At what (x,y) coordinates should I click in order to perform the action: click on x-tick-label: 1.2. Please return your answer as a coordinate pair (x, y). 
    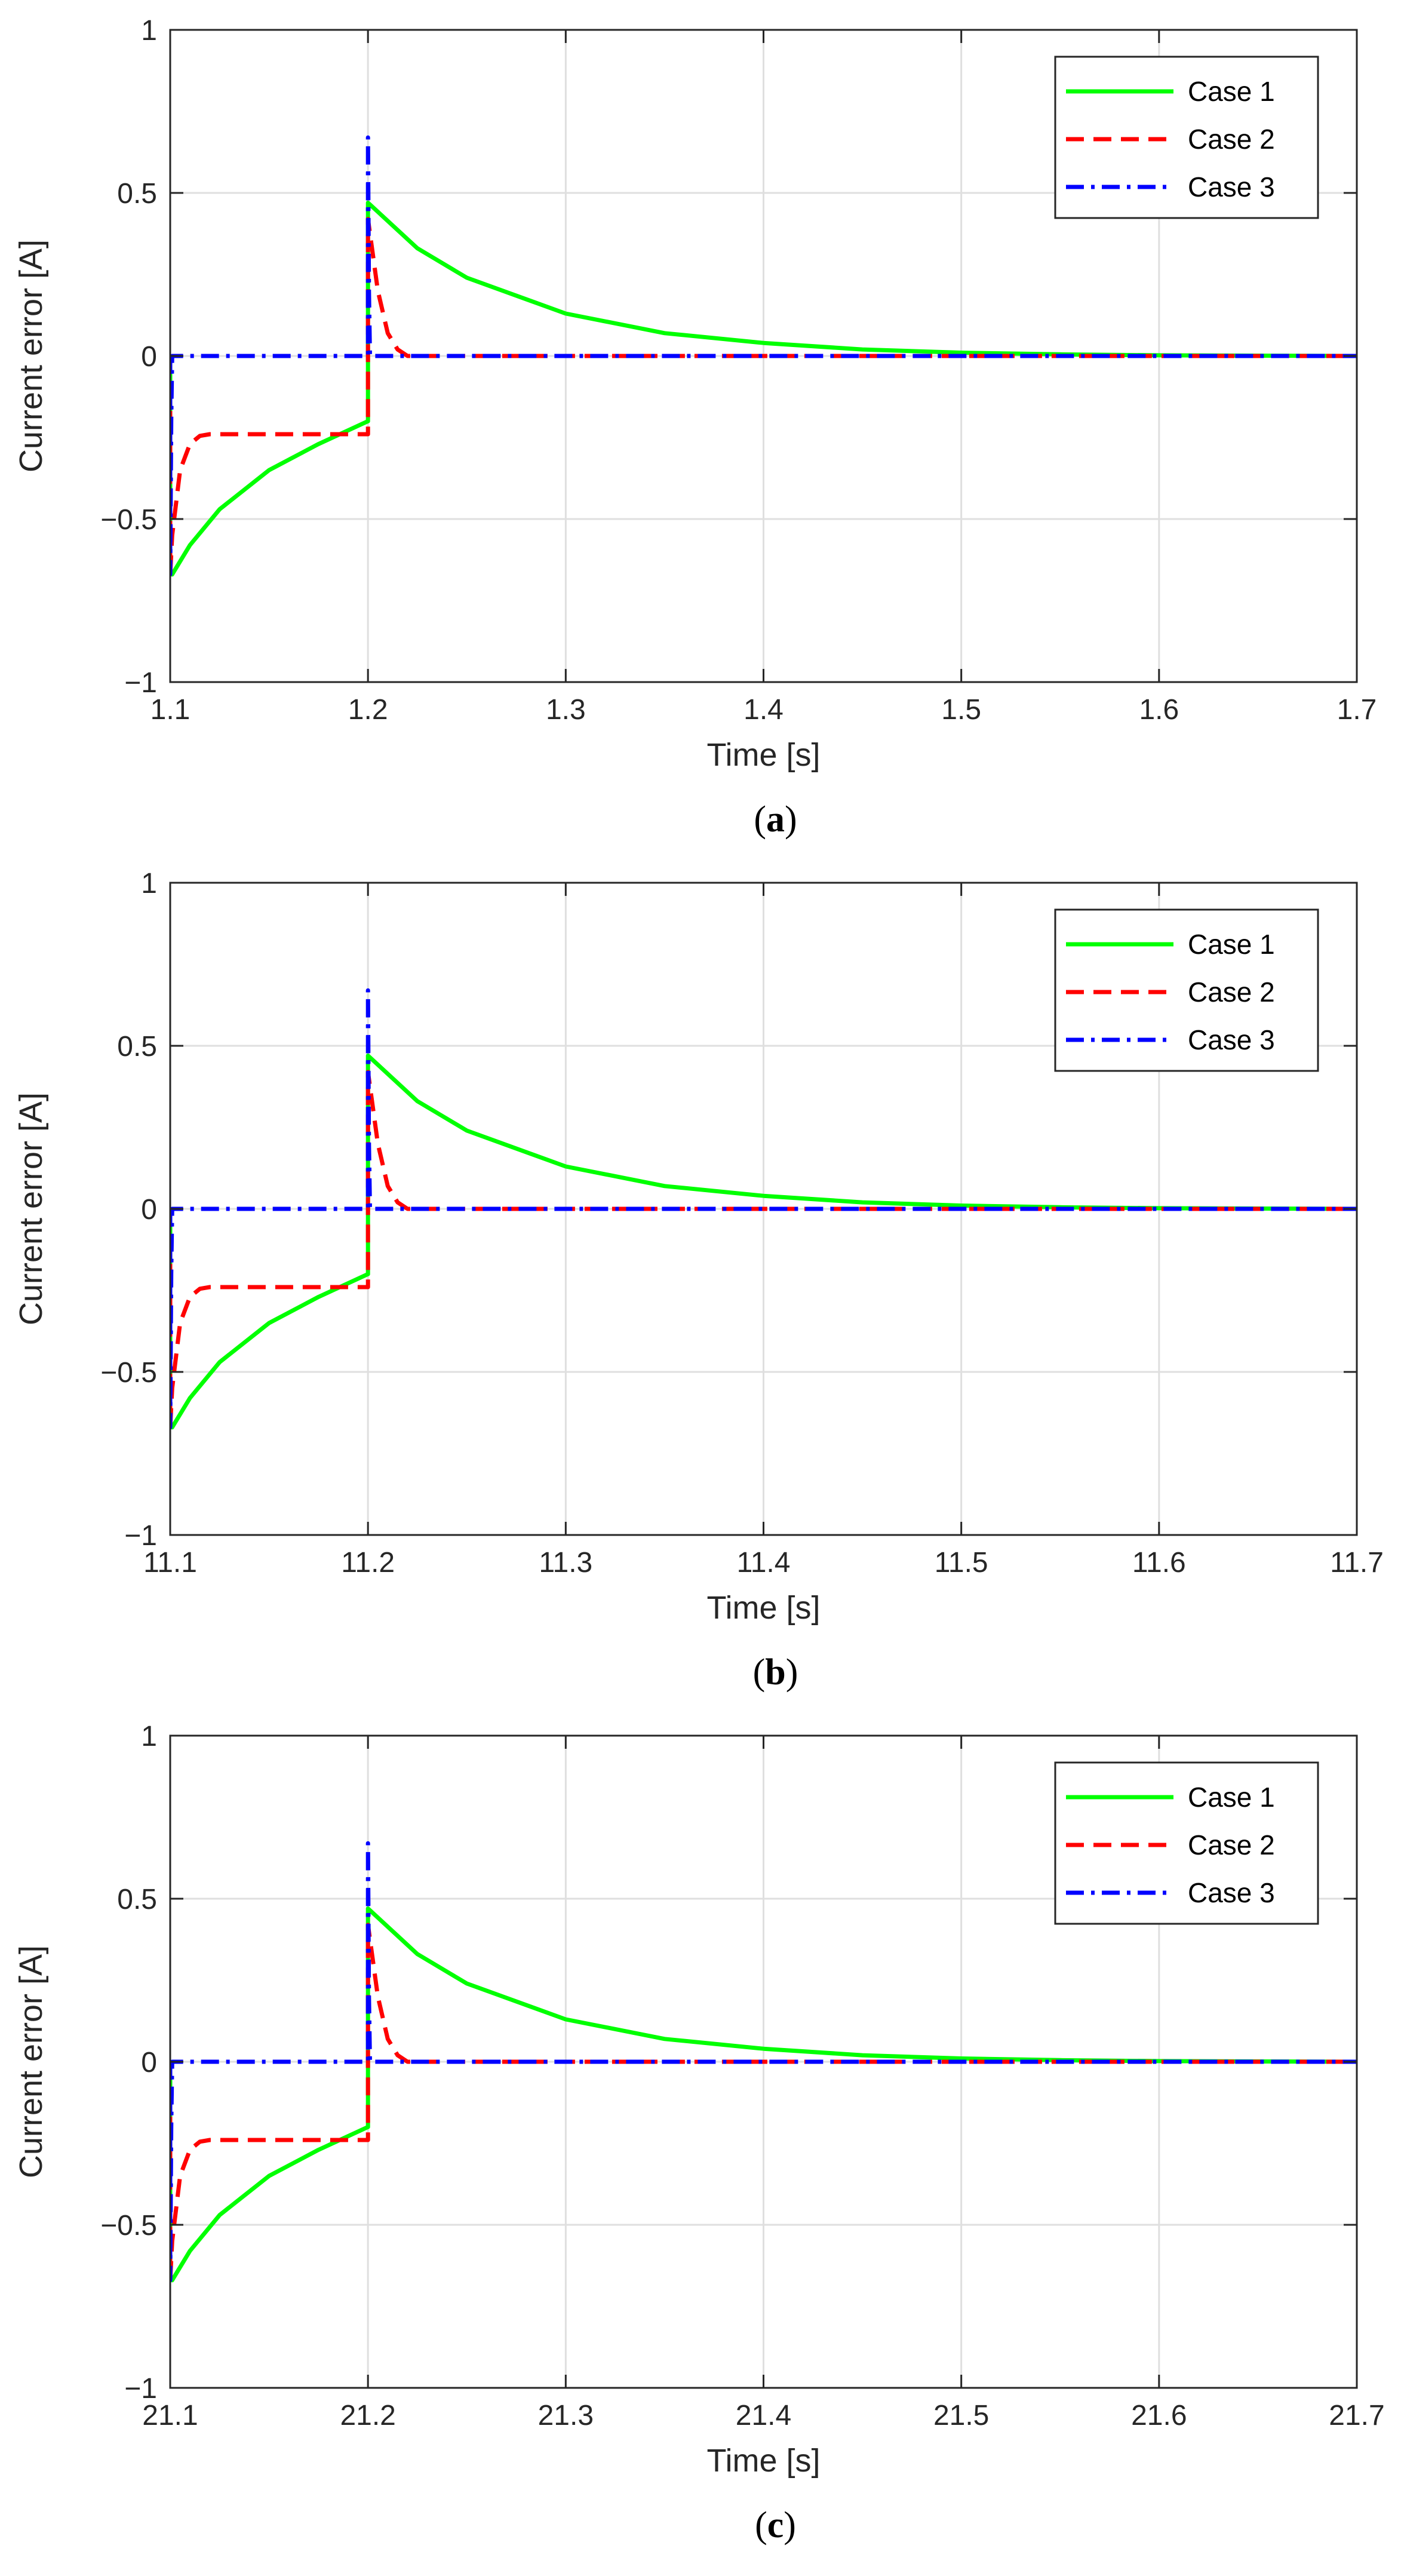
    Looking at the image, I should click on (368, 710).